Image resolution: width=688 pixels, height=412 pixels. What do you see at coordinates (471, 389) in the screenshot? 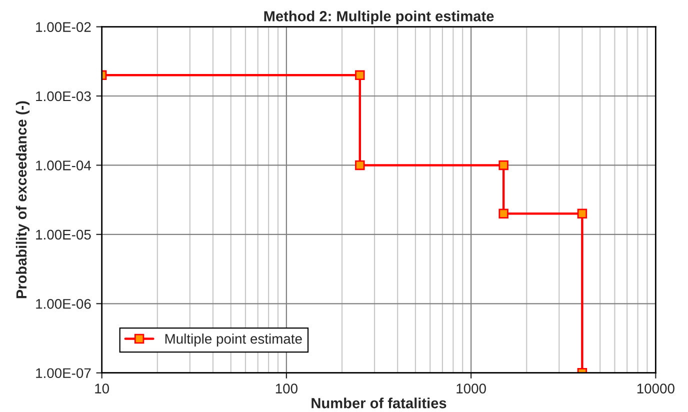
I see `x-tick-label: 1000` at bounding box center [471, 389].